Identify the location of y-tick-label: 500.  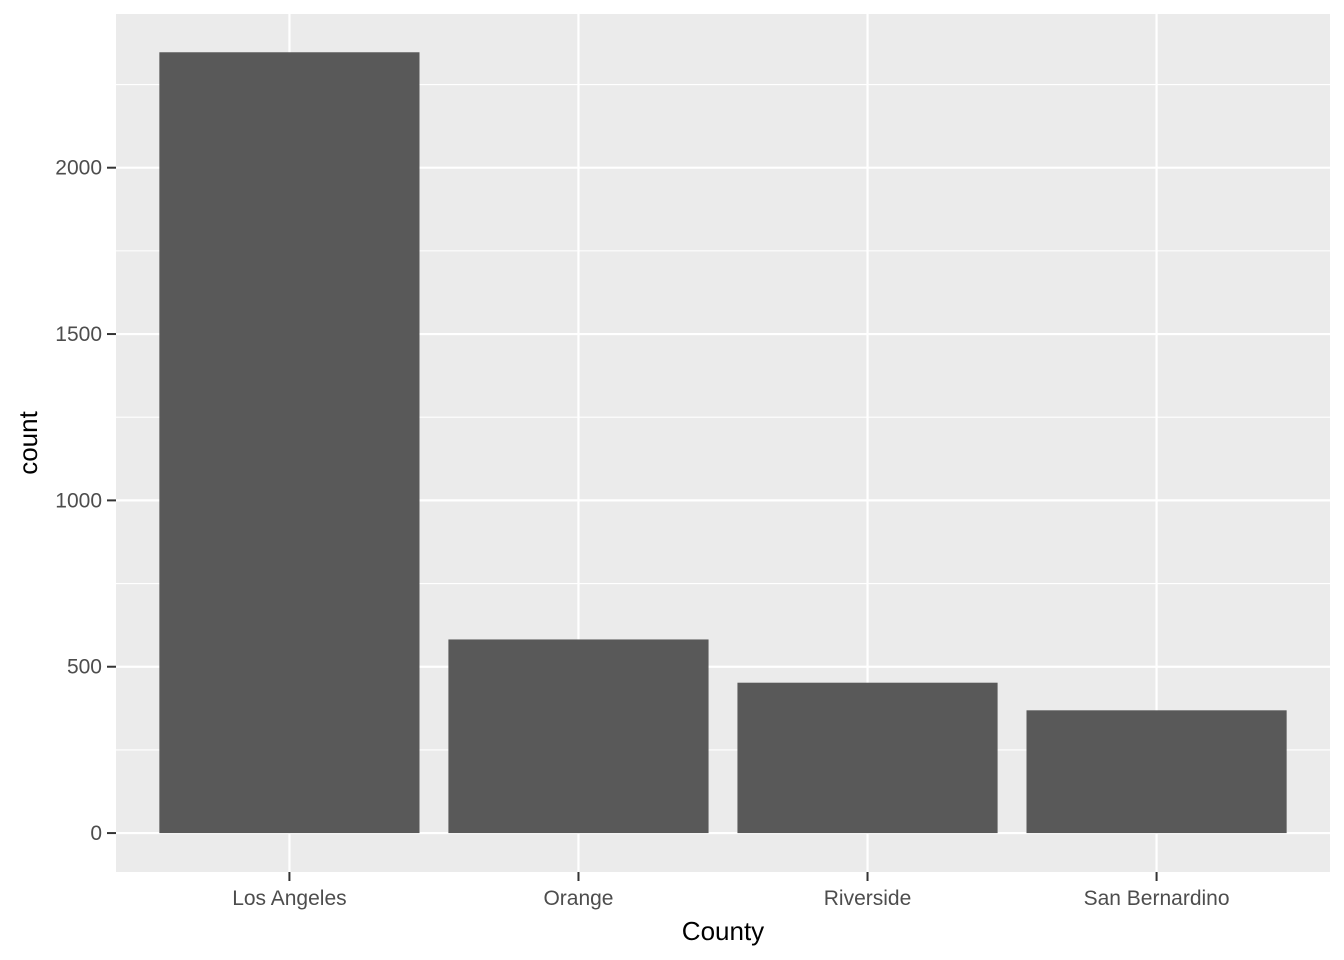
(84, 667).